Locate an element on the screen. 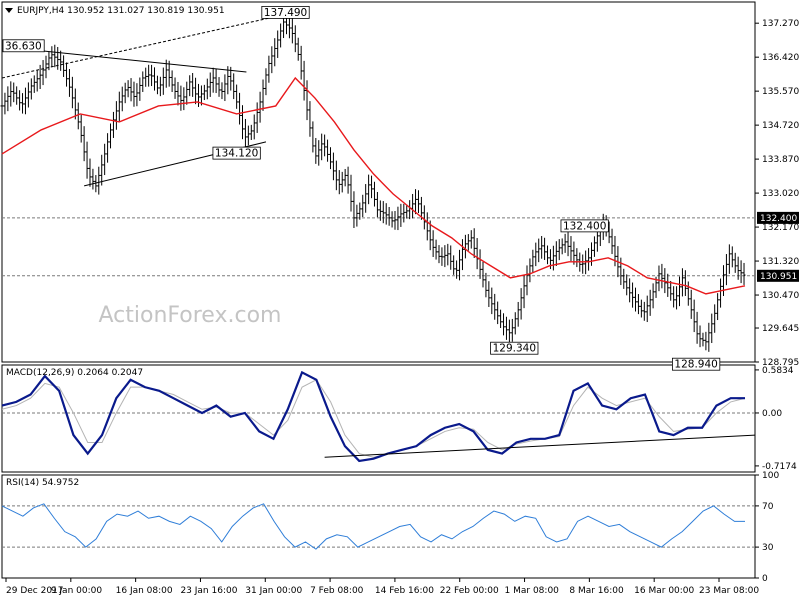  x-axis-tick-label: 22 Feb 00:00 is located at coordinates (469, 591).